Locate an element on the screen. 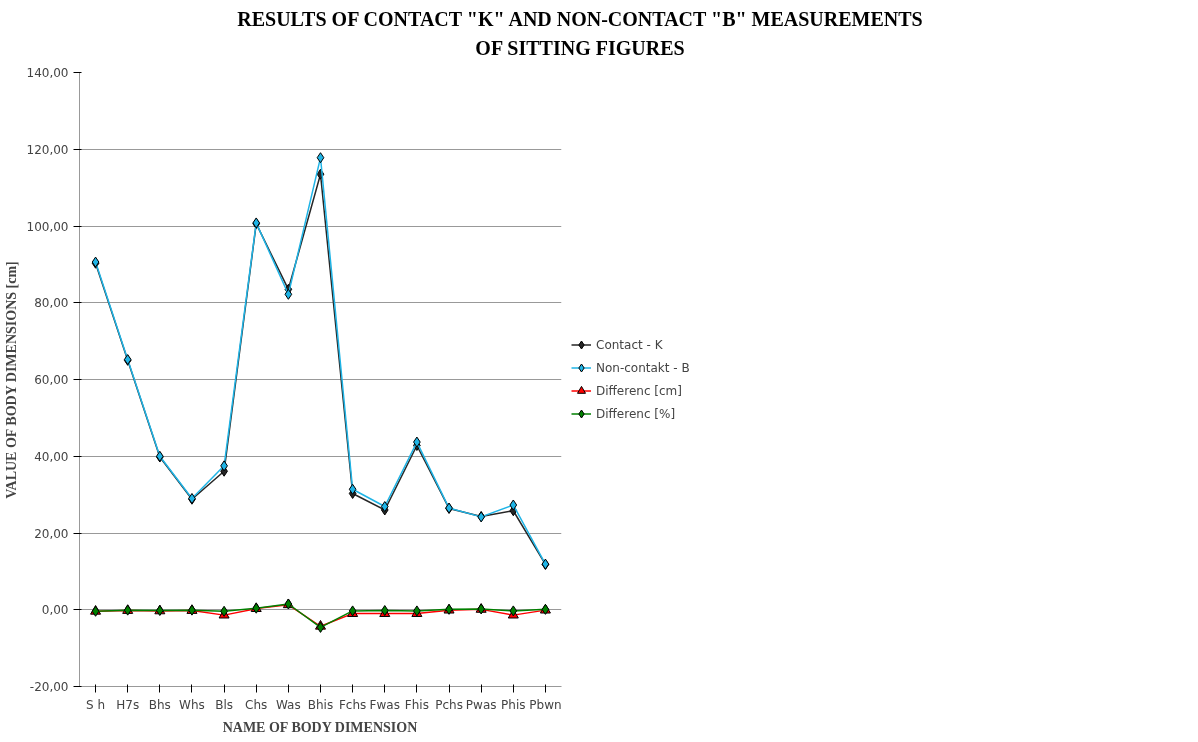  legend-label: Non-contakt - B is located at coordinates (643, 367).